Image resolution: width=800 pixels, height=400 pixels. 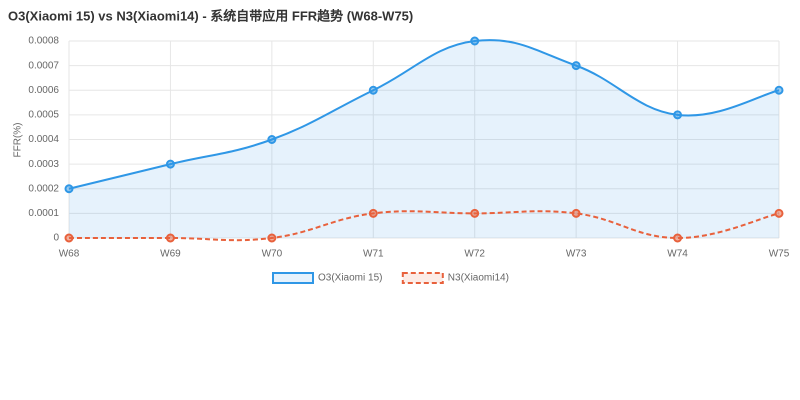 What do you see at coordinates (373, 254) in the screenshot?
I see `x-tick-label: W71` at bounding box center [373, 254].